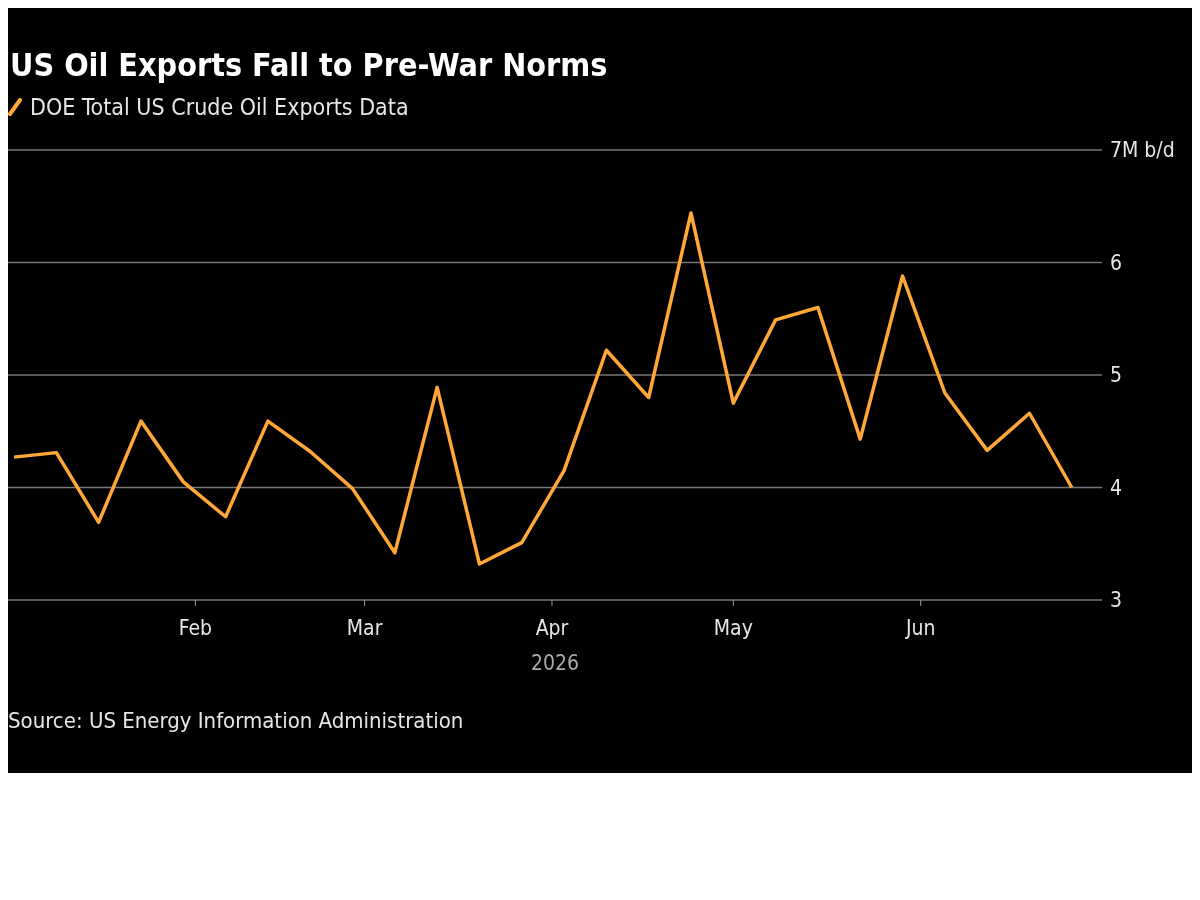 Image resolution: width=1200 pixels, height=900 pixels. What do you see at coordinates (1116, 600) in the screenshot?
I see `y-tick-label: 3` at bounding box center [1116, 600].